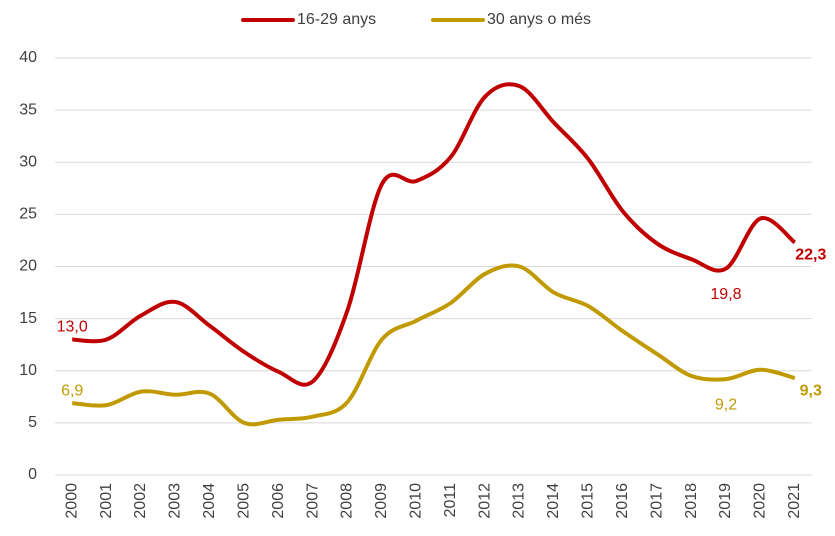 This screenshot has width=835, height=536. Describe the element at coordinates (336, 19) in the screenshot. I see `legend-label: 16-29 anys` at that location.